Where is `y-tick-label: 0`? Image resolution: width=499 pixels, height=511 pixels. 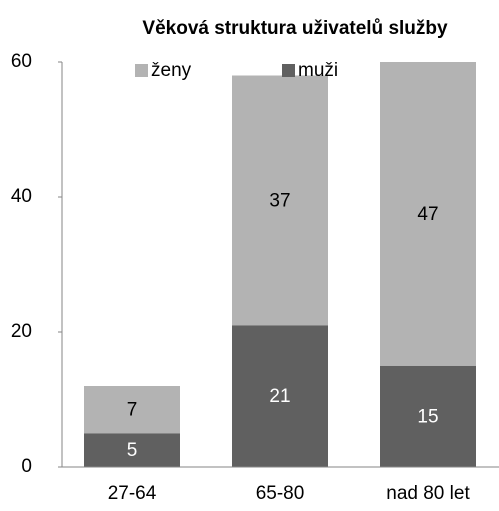
y-tick-label: 0 is located at coordinates (26, 466).